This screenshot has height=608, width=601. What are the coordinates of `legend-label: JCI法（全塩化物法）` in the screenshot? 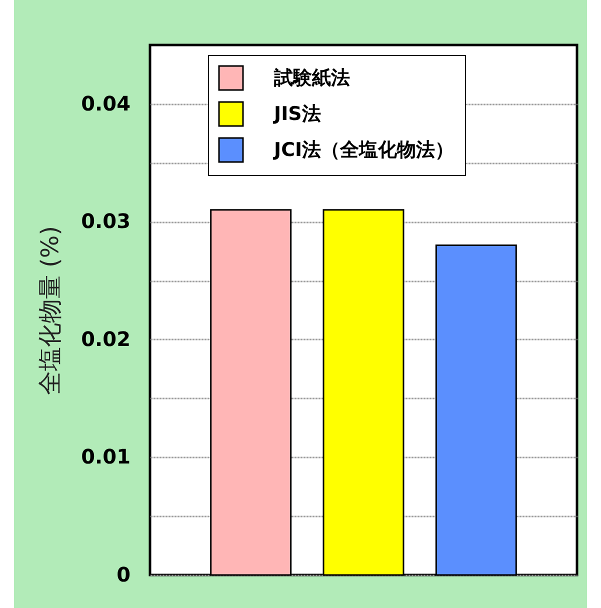 It's located at (363, 150).